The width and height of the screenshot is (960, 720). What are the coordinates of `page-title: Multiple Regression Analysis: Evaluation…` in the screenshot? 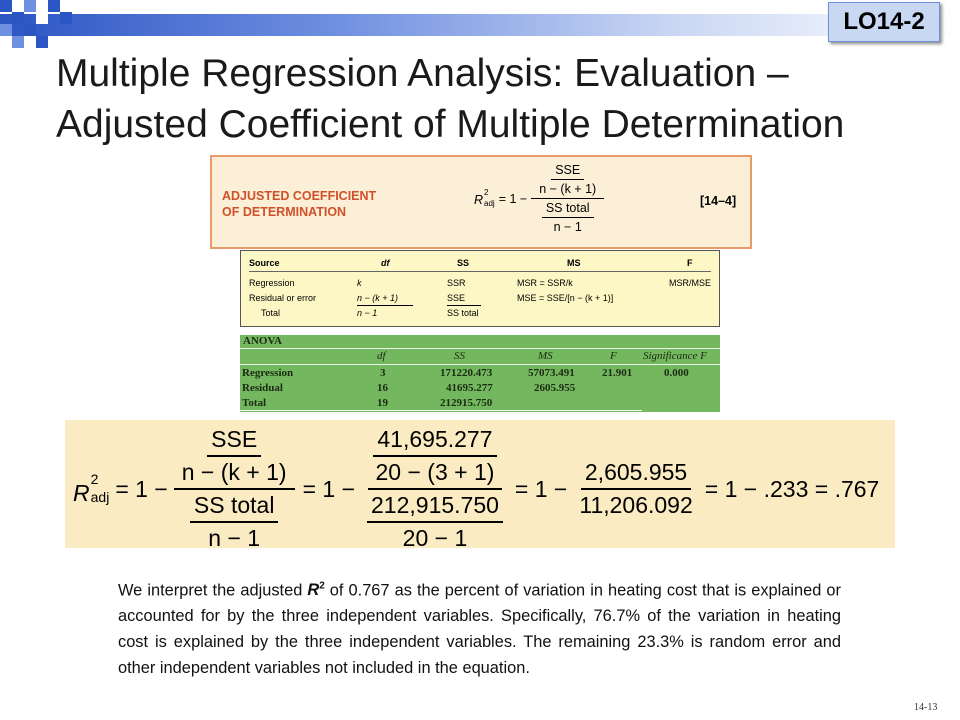 It's located at (496, 99).